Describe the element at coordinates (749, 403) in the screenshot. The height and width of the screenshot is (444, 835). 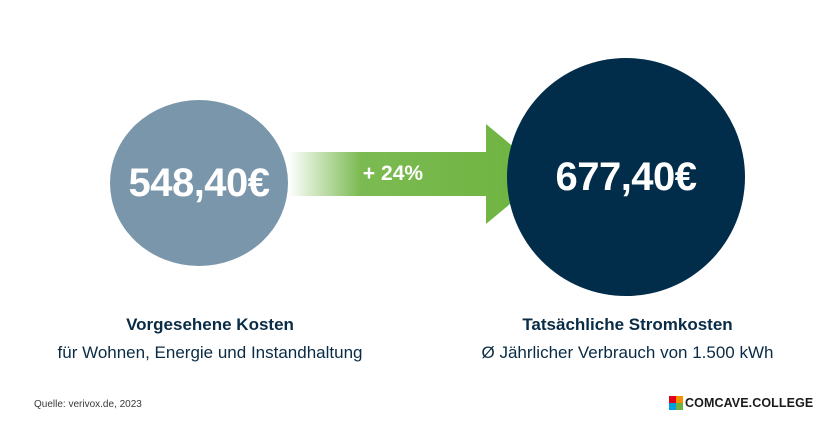
I see `comcave-logo-text: COMCAVE.COLLEGE` at that location.